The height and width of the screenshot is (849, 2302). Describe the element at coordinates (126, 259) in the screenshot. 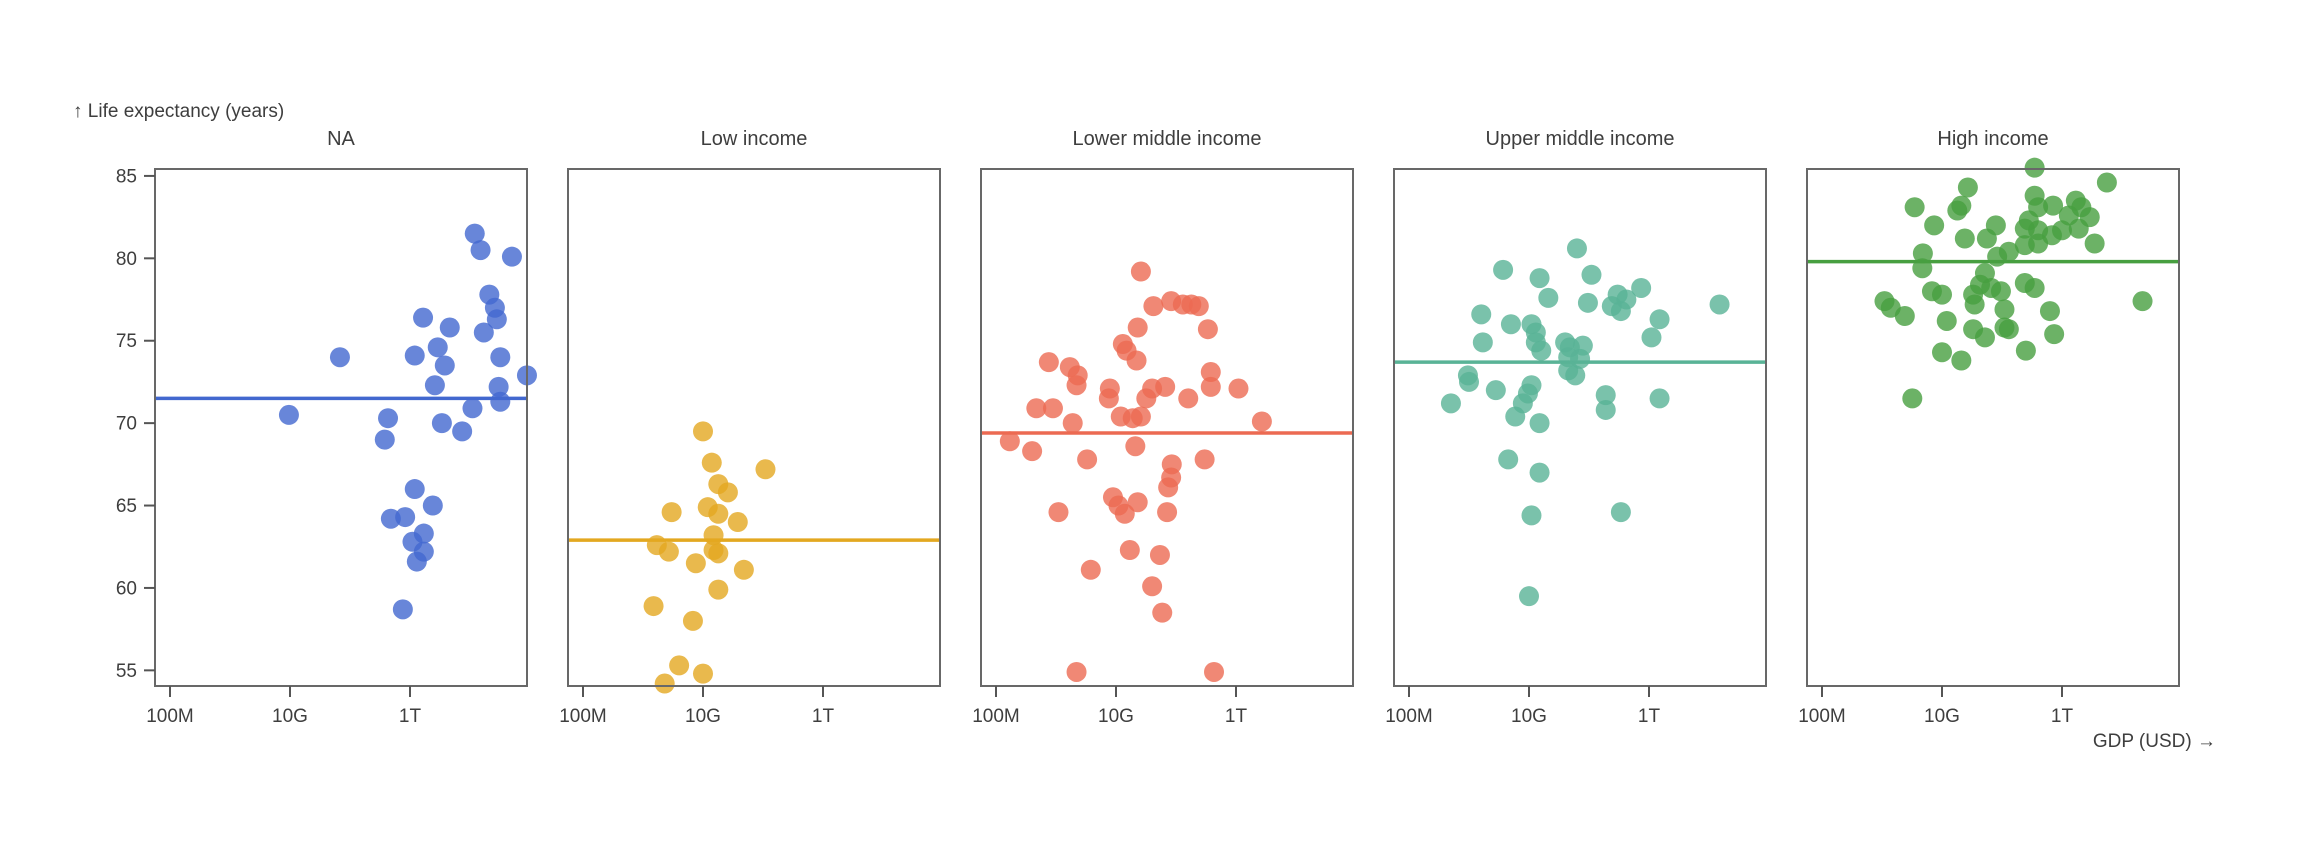

I see `y-tick-label: 80` at that location.